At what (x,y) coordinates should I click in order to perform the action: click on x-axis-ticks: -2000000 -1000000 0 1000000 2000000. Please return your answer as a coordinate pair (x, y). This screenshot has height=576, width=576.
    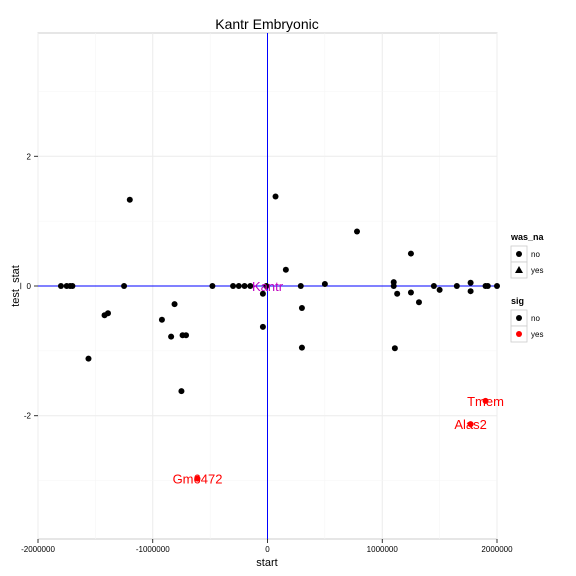
    Looking at the image, I should click on (267, 546).